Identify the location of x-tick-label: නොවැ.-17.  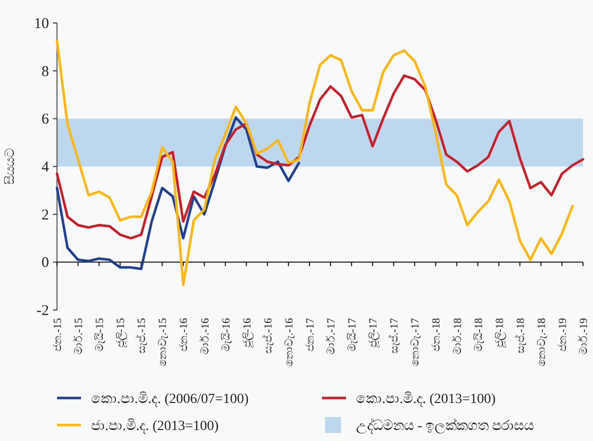
(416, 342).